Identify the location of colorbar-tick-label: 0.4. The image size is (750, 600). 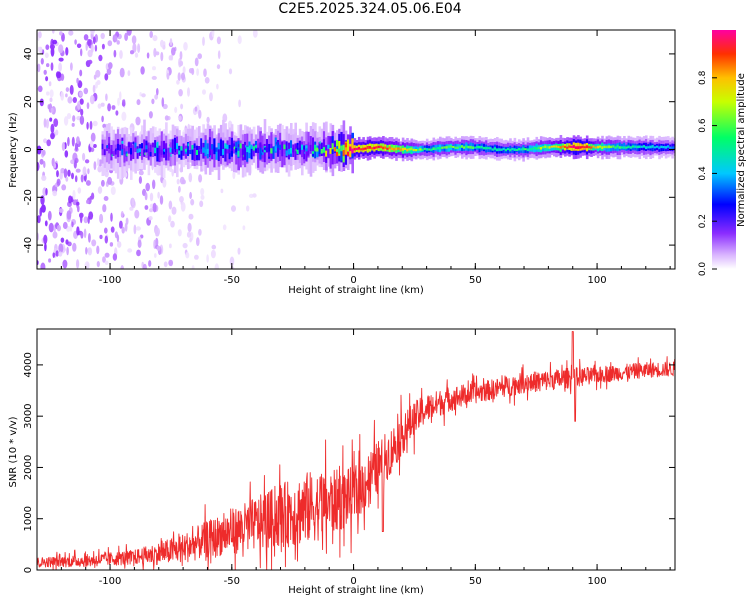
(703, 173).